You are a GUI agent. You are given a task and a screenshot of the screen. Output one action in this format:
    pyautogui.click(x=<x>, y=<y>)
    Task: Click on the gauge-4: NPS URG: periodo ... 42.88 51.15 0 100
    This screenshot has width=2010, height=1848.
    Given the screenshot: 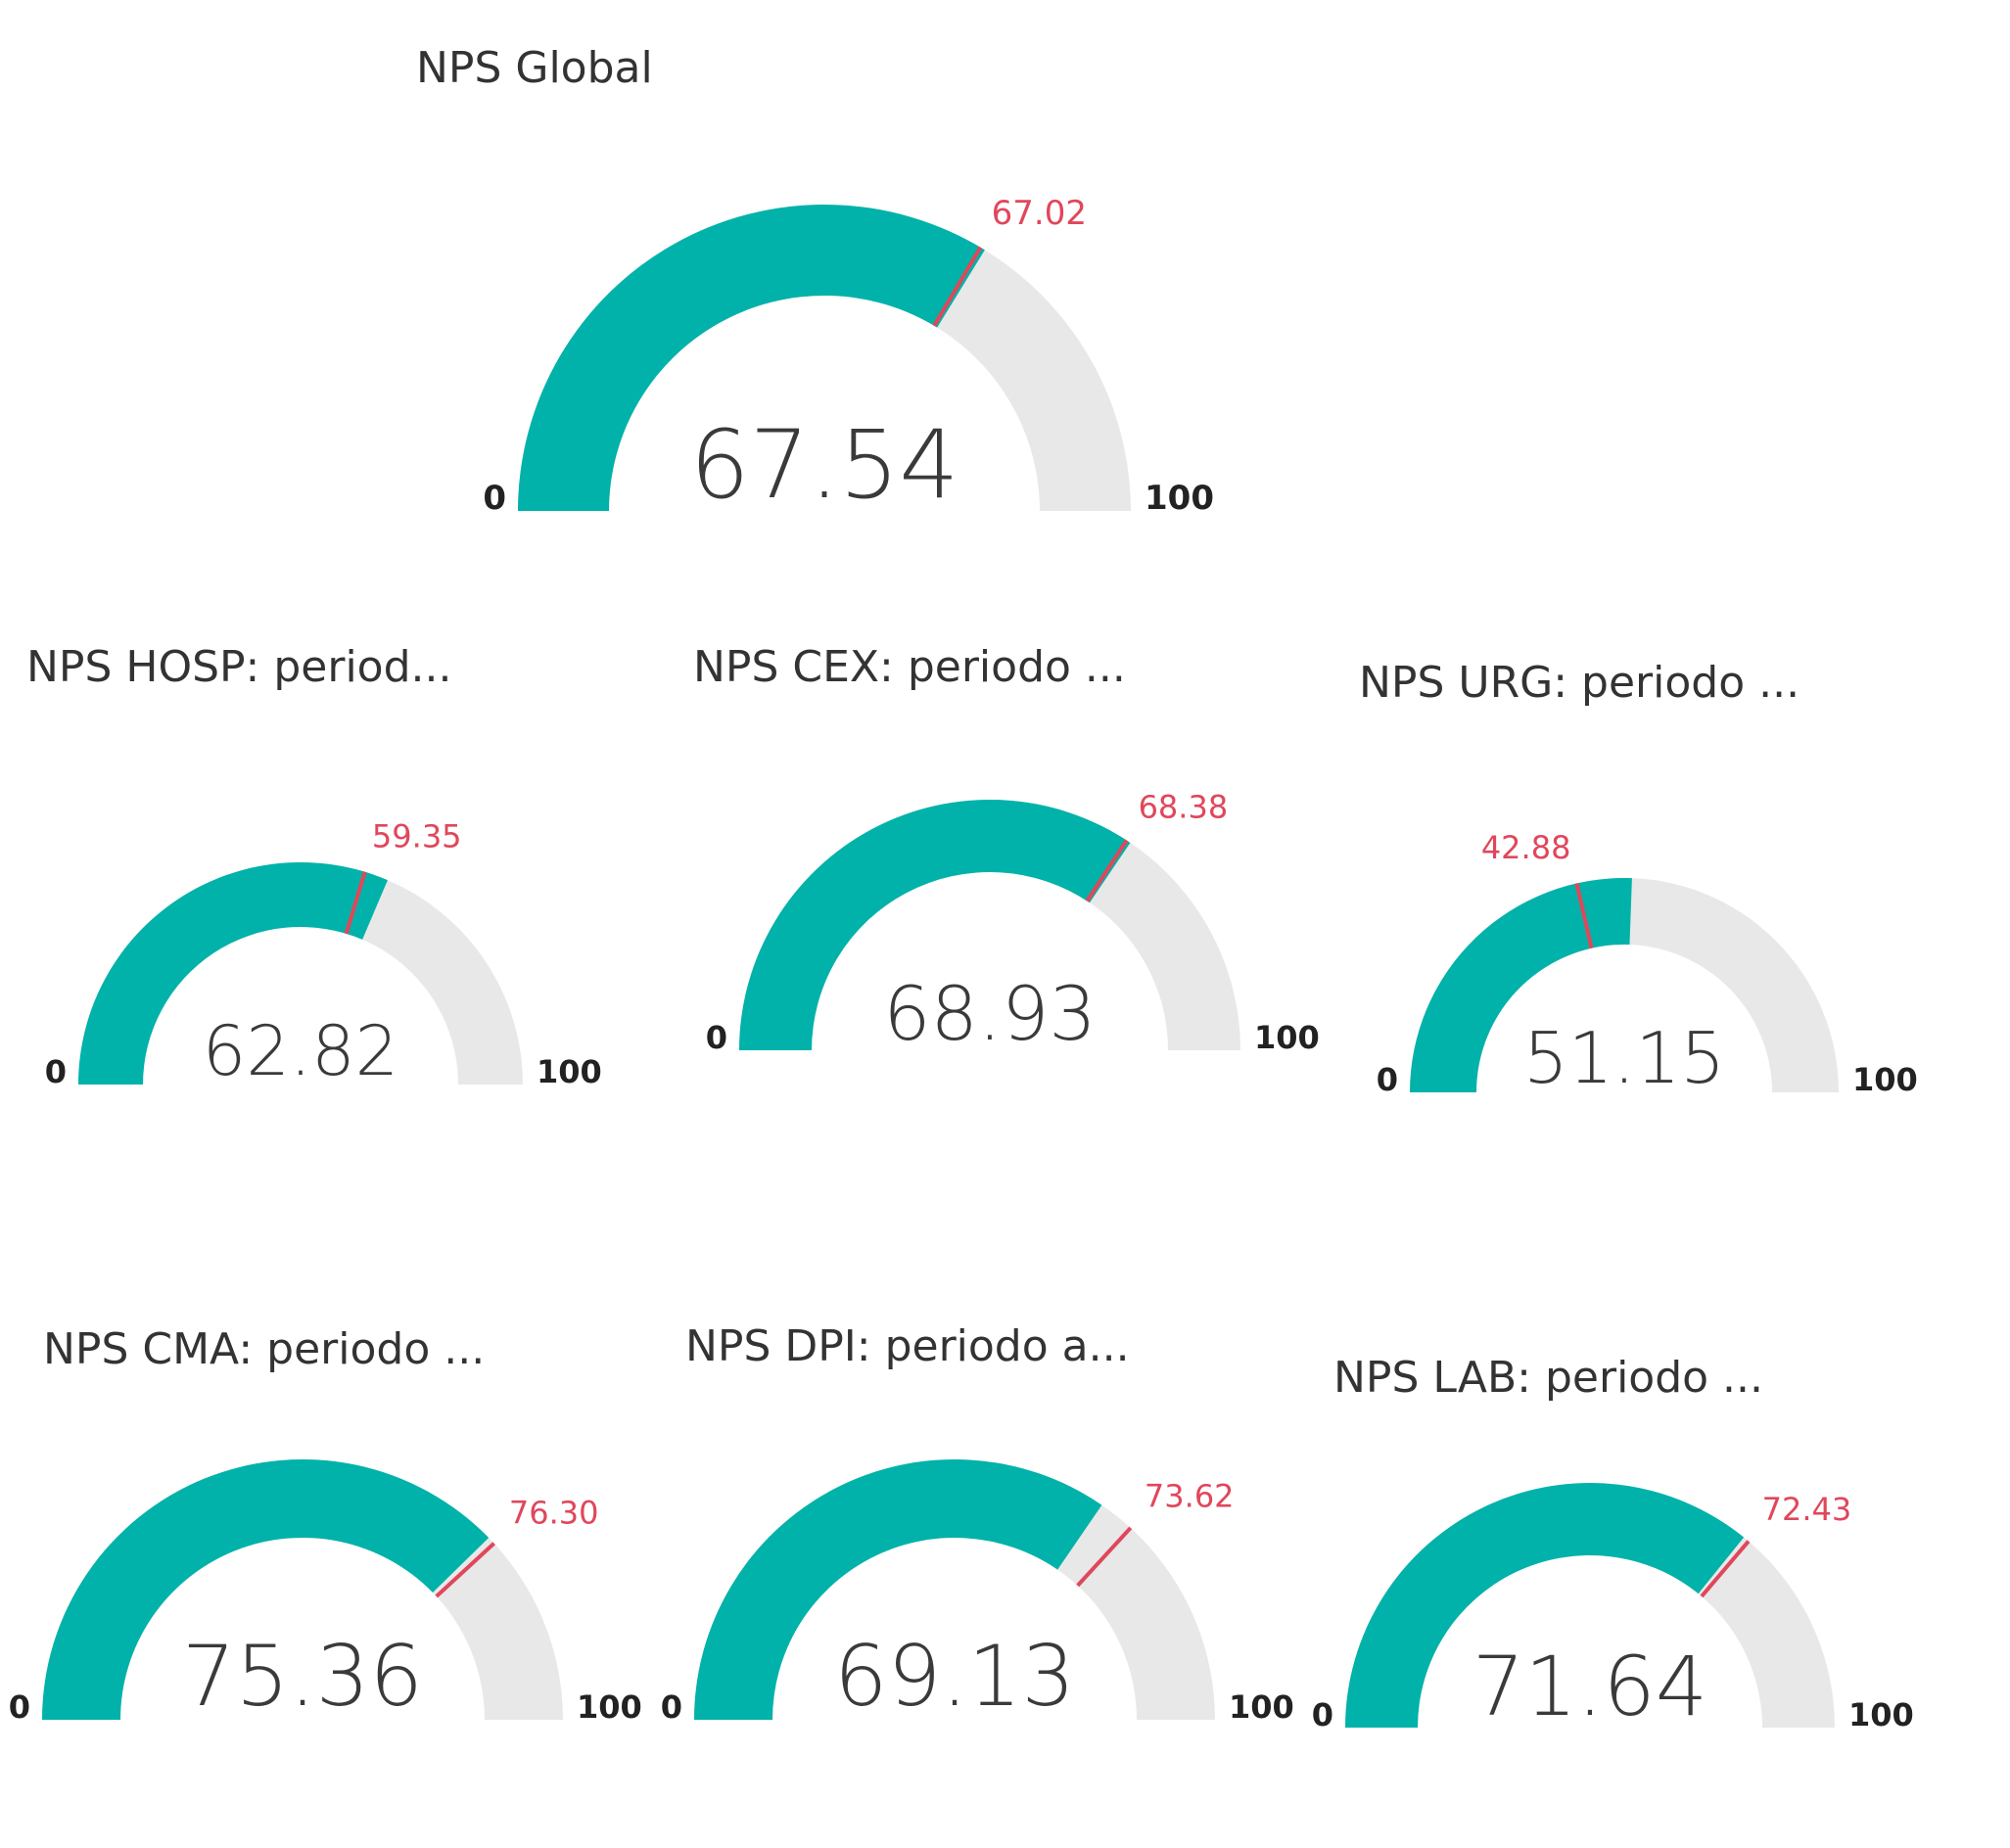 What is the action you would take?
    pyautogui.click(x=1638, y=878)
    